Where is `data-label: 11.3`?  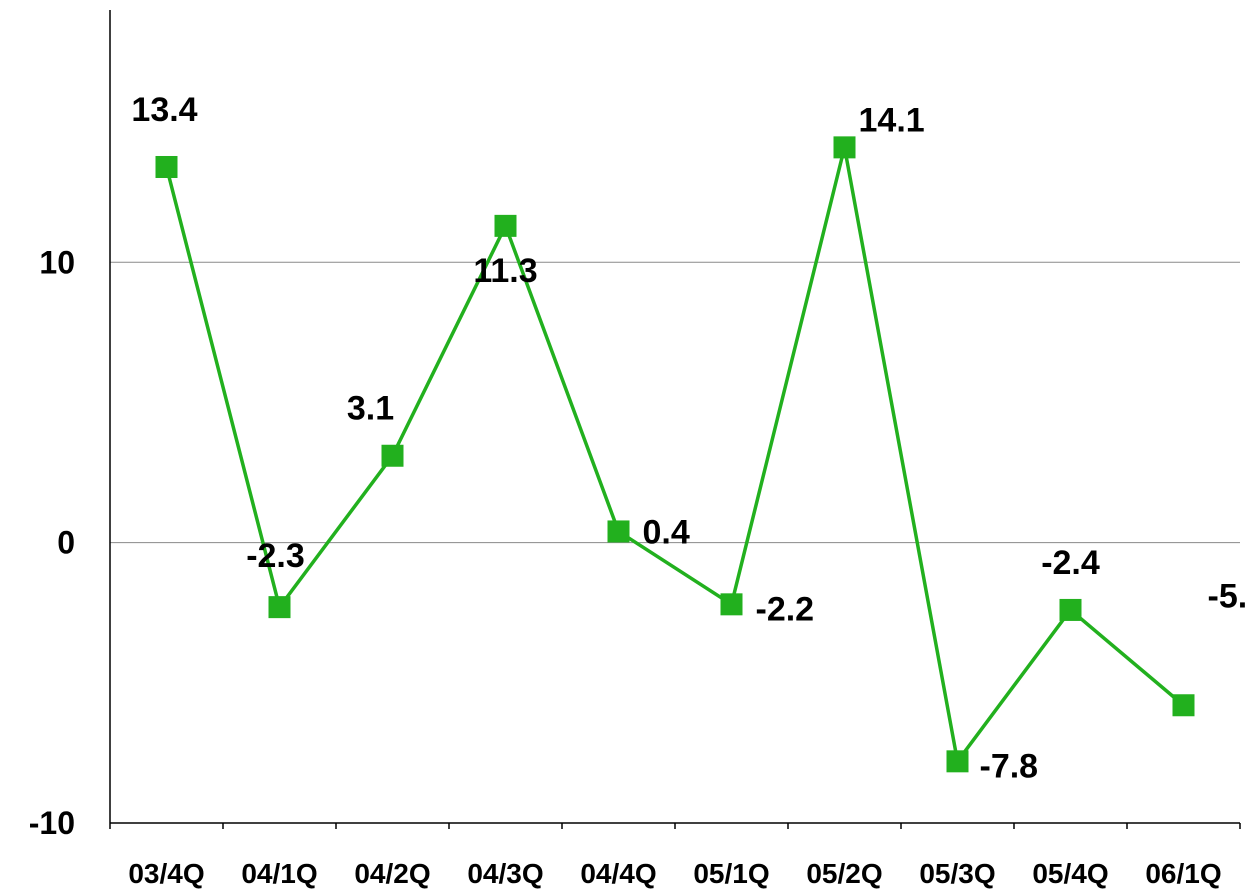
data-label: 11.3 is located at coordinates (505, 271).